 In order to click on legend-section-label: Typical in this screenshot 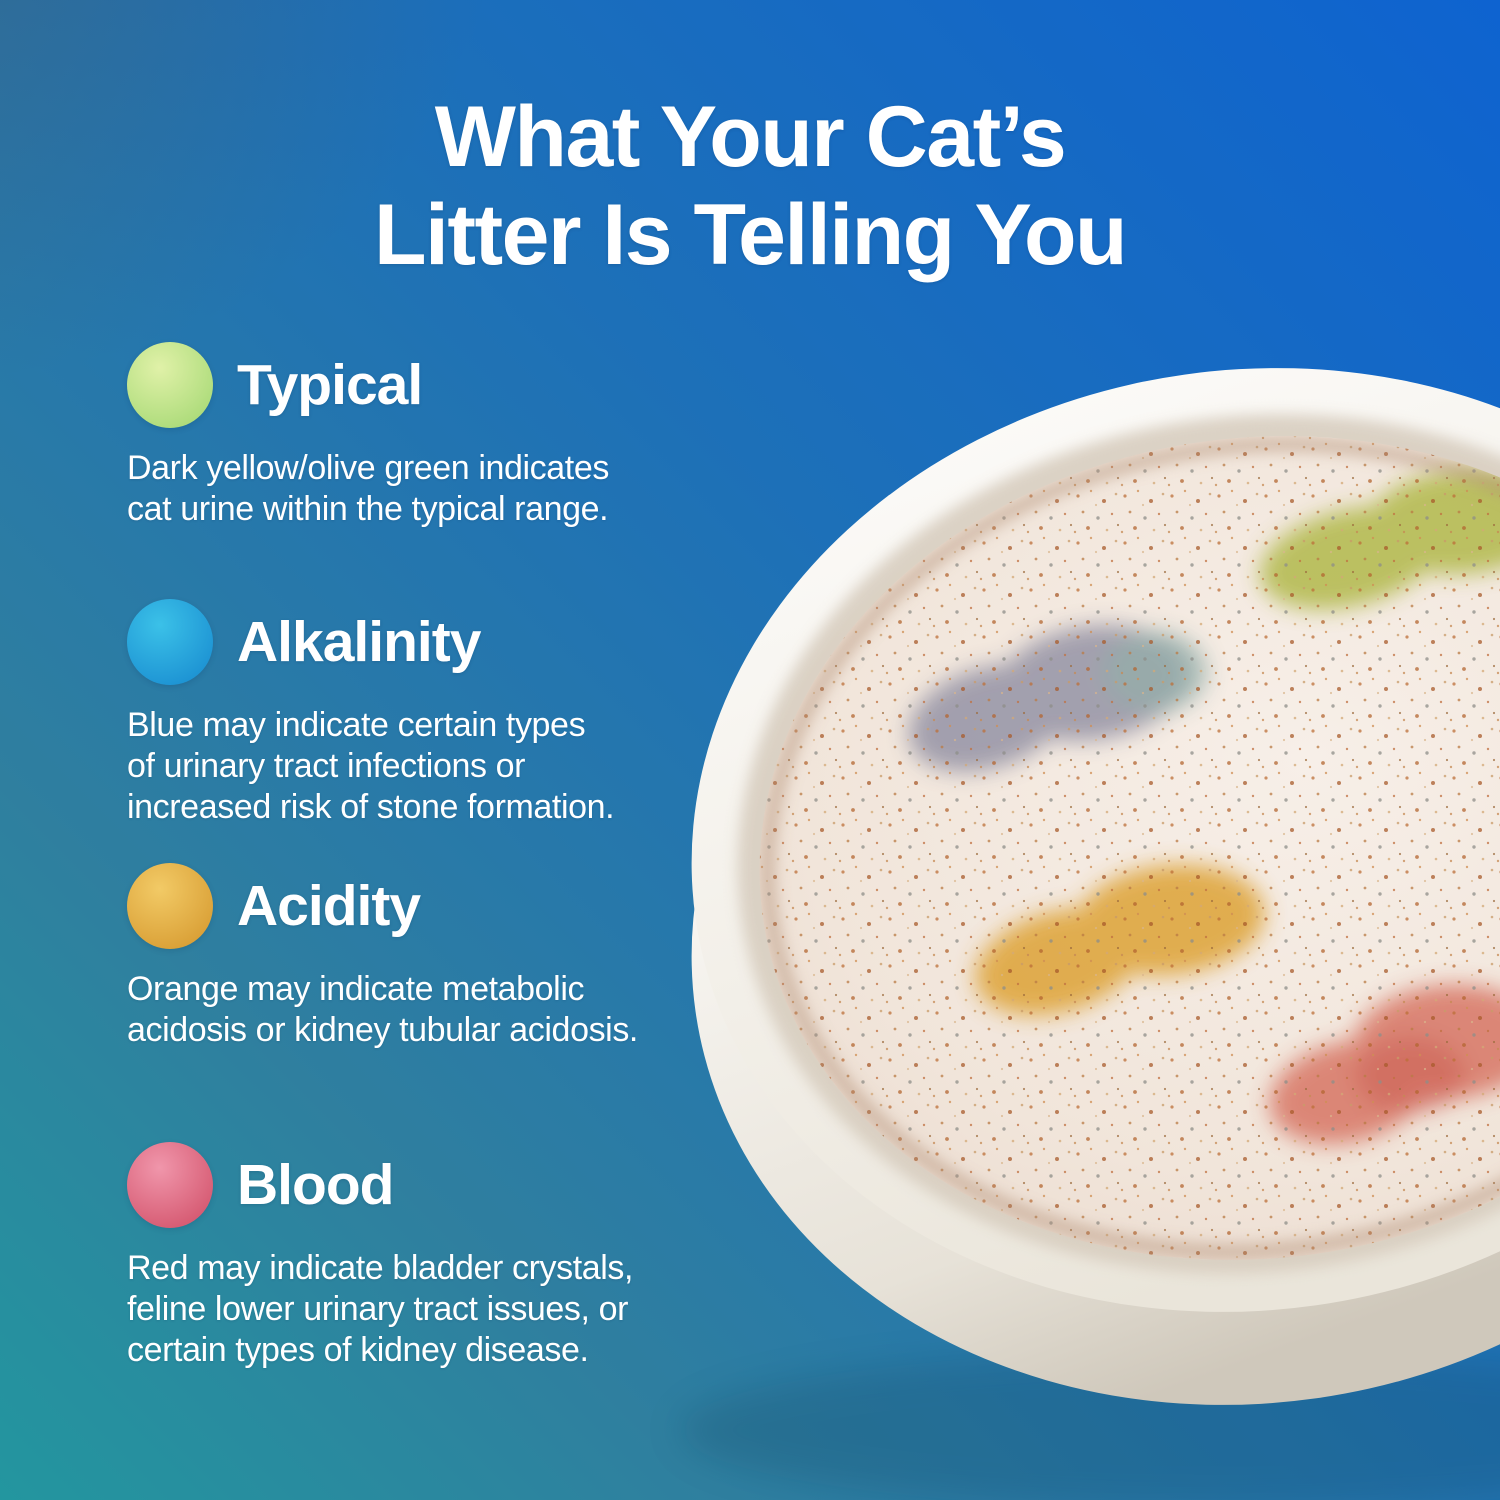, I will do `click(330, 385)`.